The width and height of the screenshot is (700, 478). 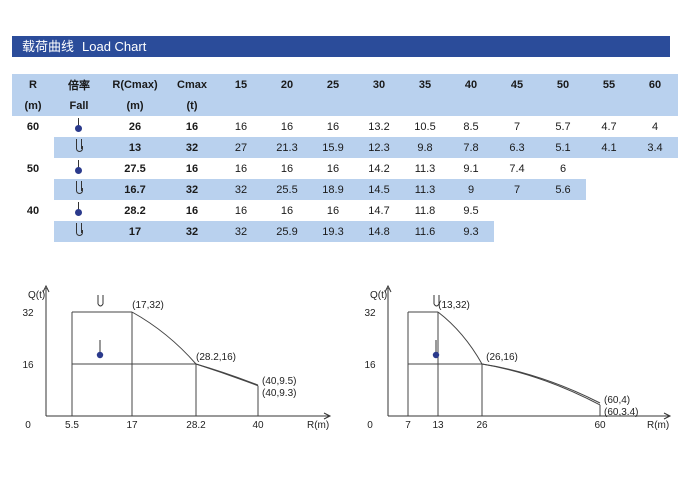 I want to click on load-value-cell: 32, so click(x=241, y=189).